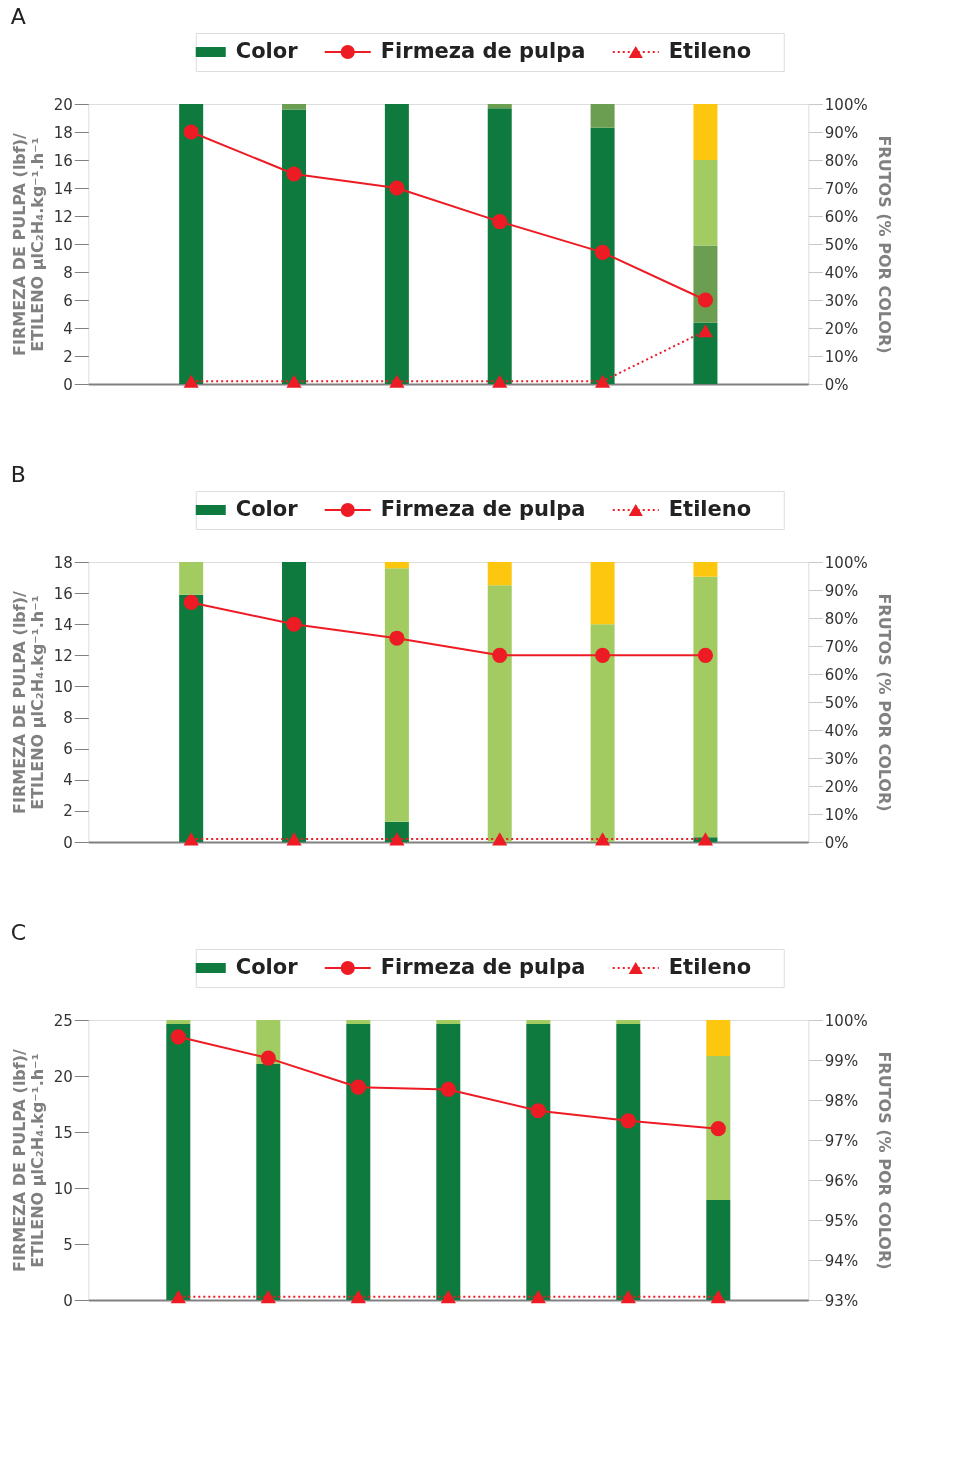 The width and height of the screenshot is (971, 1471). Describe the element at coordinates (841, 1100) in the screenshot. I see `y2-tick-label: 98%` at that location.